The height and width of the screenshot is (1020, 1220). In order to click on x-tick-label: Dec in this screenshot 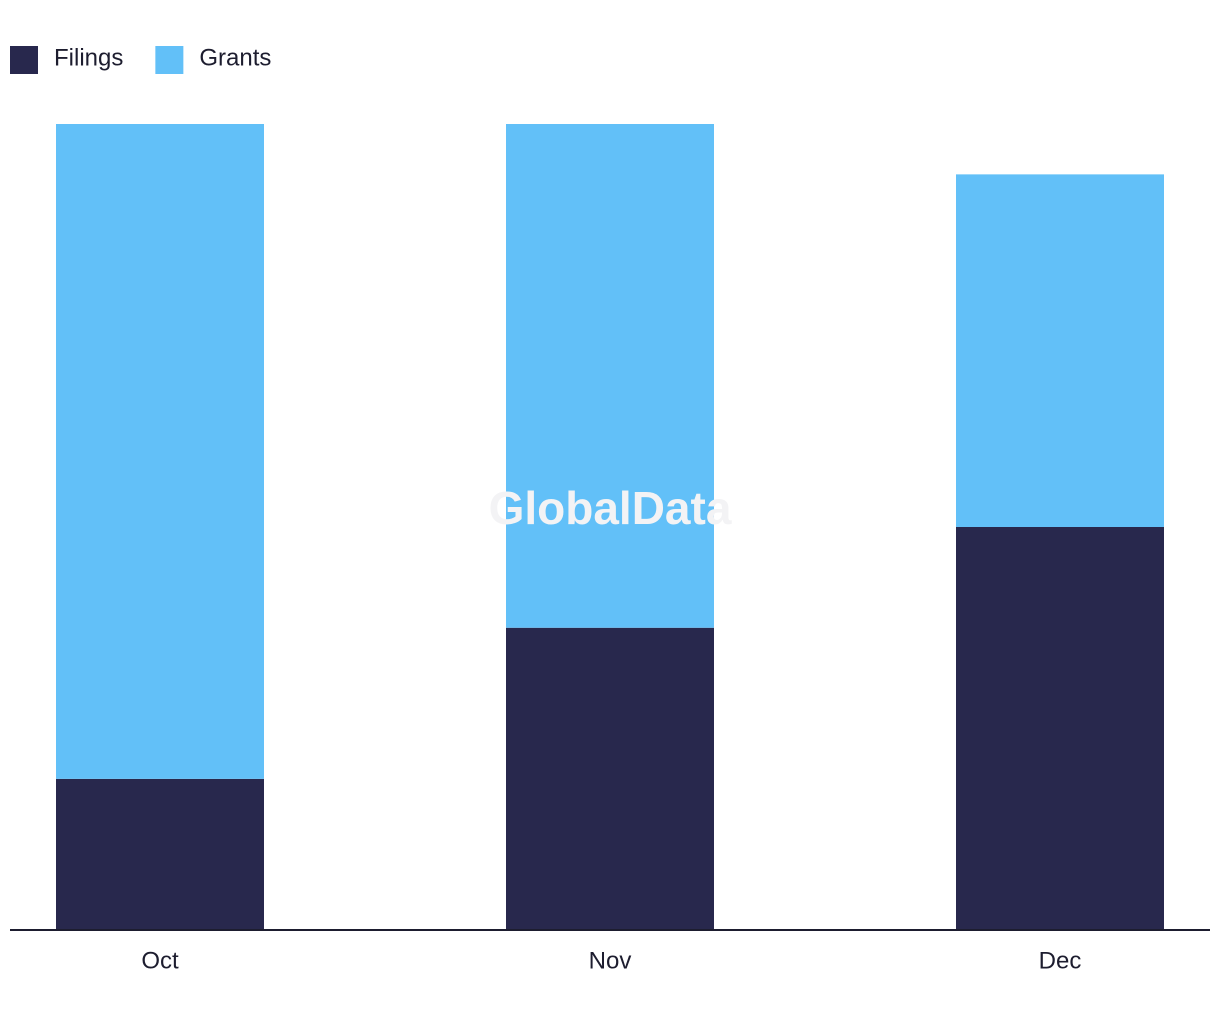, I will do `click(1060, 960)`.